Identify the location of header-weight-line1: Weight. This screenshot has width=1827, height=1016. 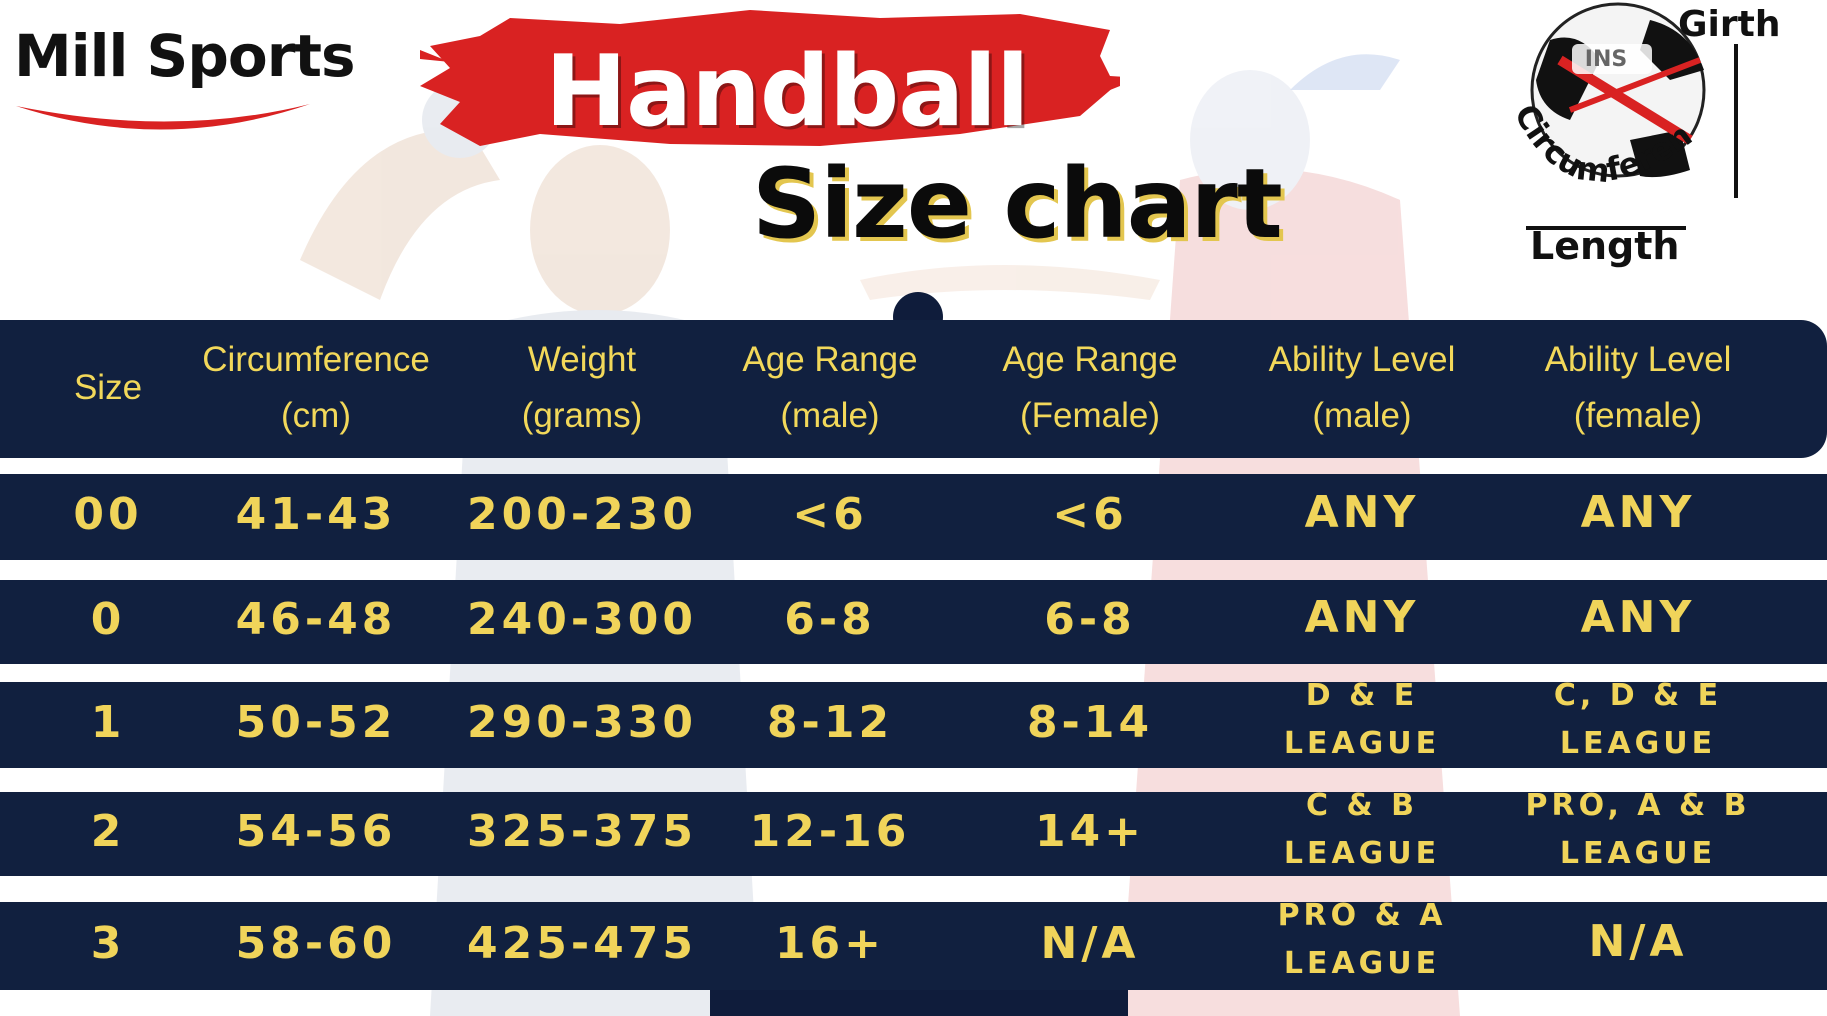
(582, 359).